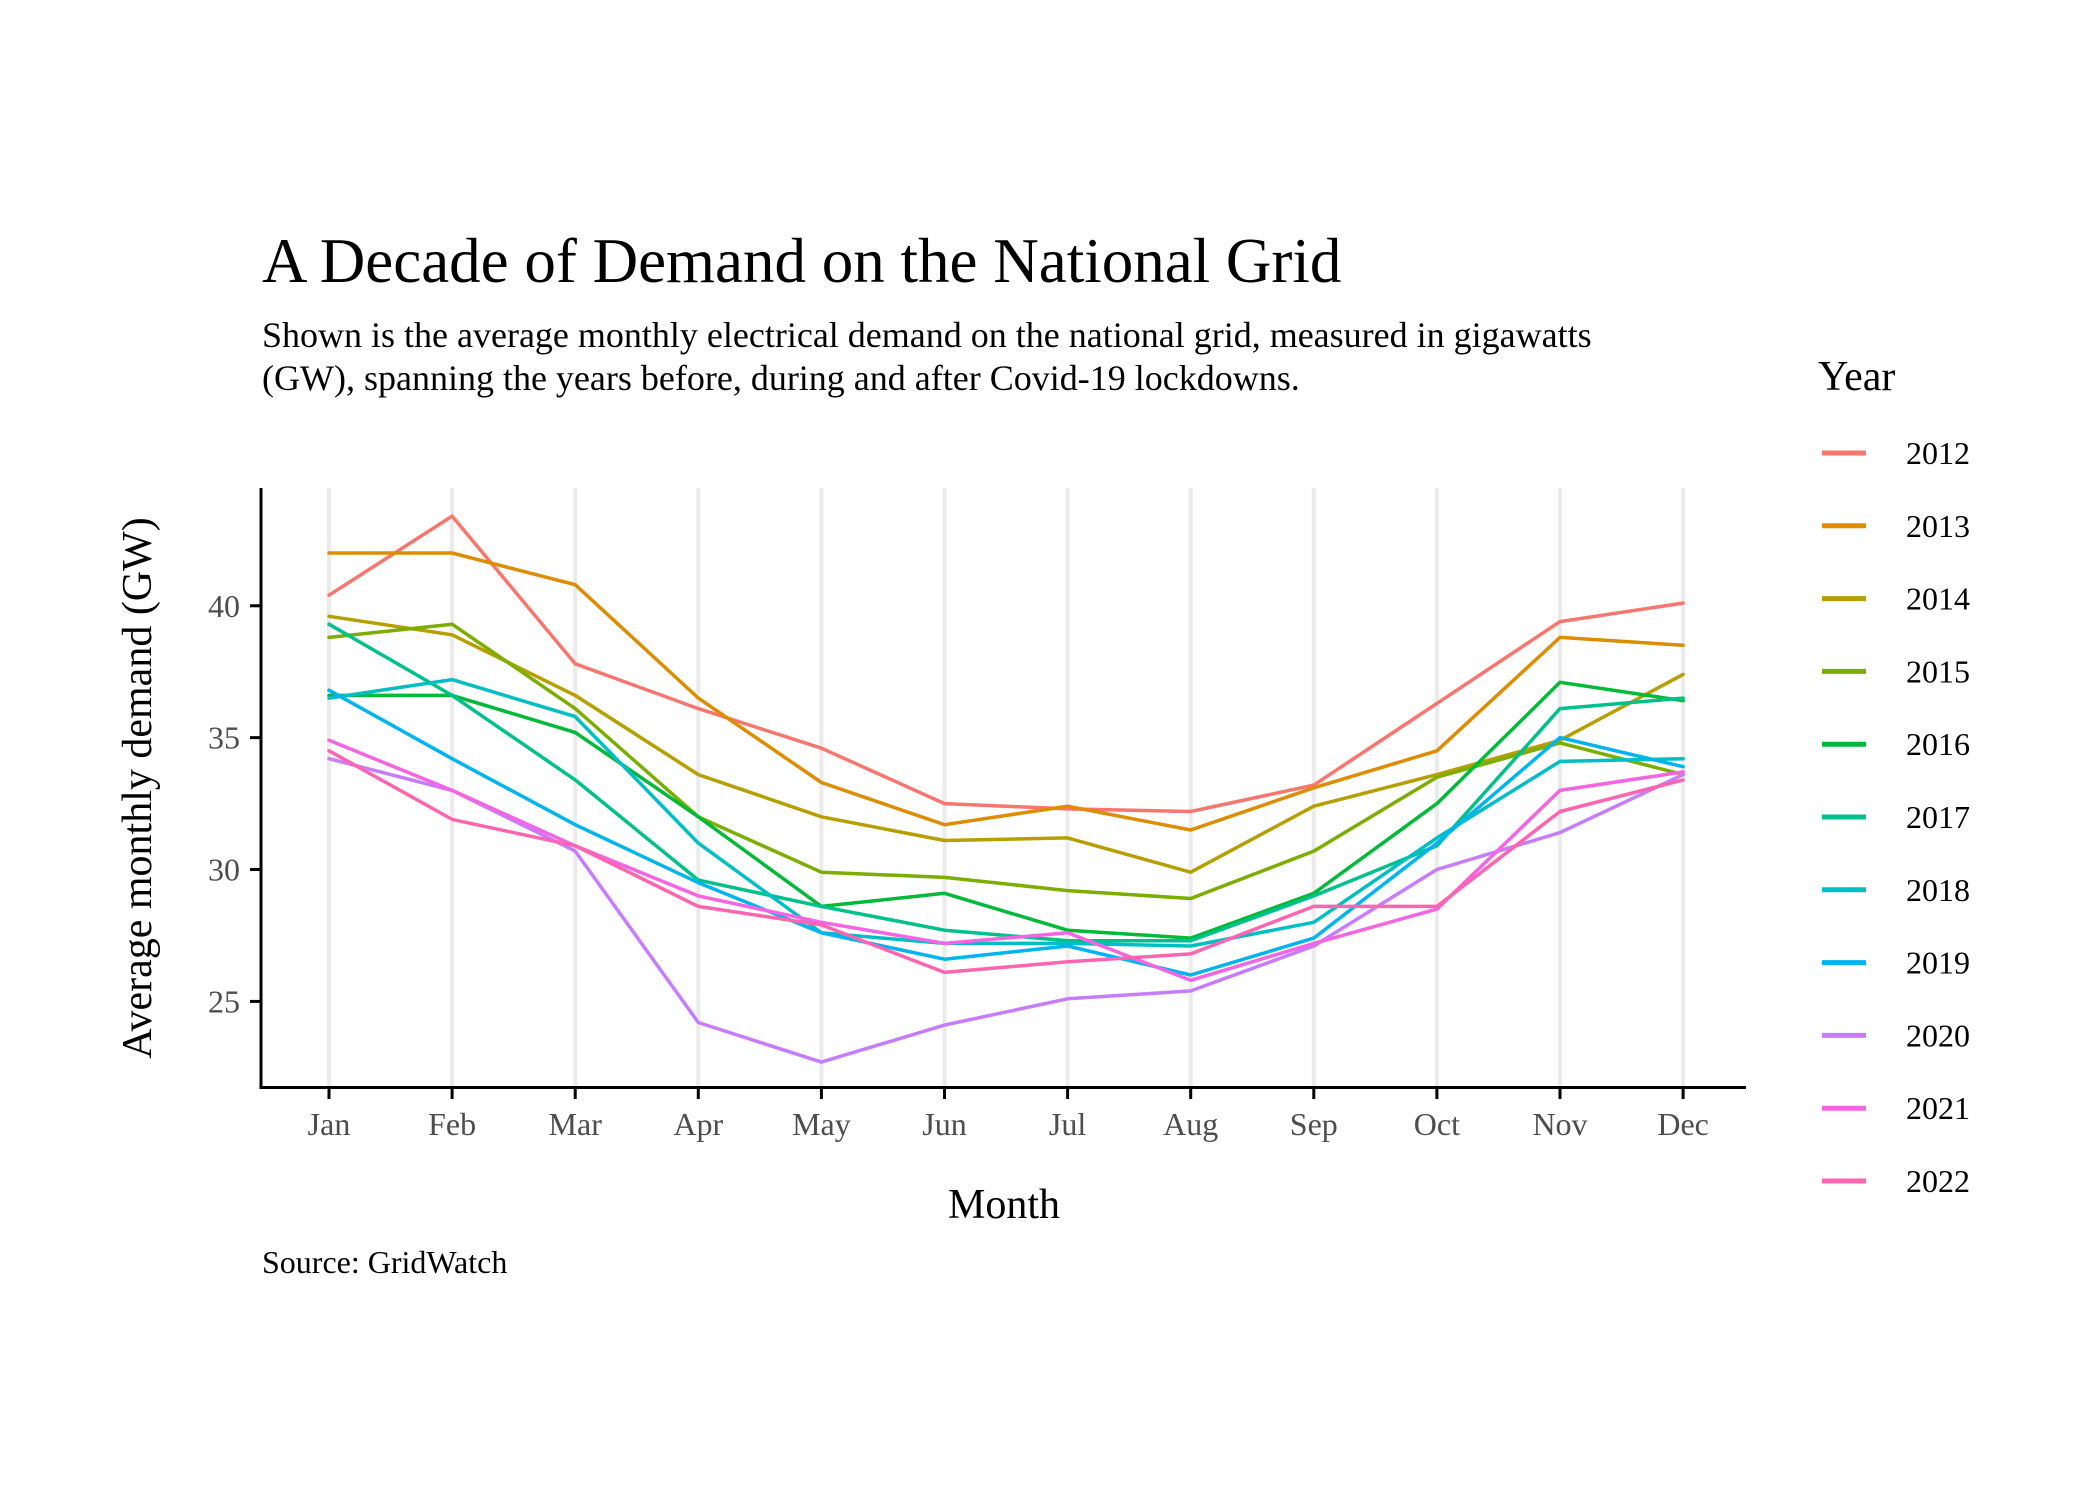 This screenshot has width=2099, height=1499. What do you see at coordinates (224, 1001) in the screenshot?
I see `y-tick-label-25: 25` at bounding box center [224, 1001].